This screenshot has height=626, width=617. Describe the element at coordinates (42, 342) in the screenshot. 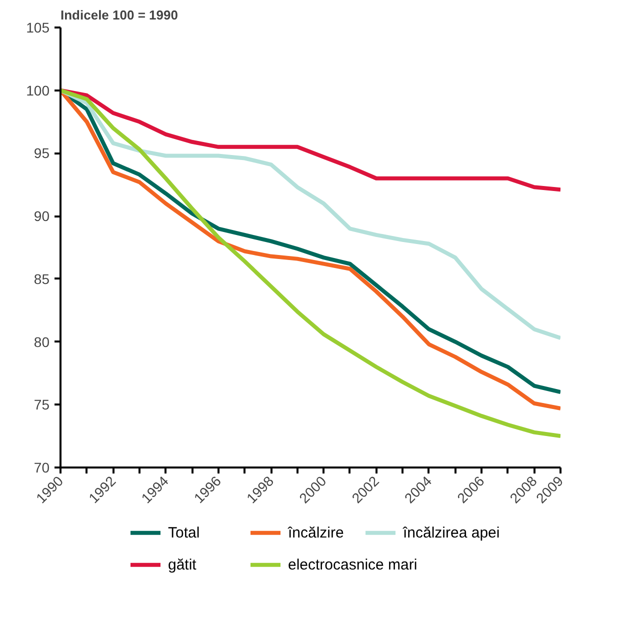

I see `y-tick-label: 80` at that location.